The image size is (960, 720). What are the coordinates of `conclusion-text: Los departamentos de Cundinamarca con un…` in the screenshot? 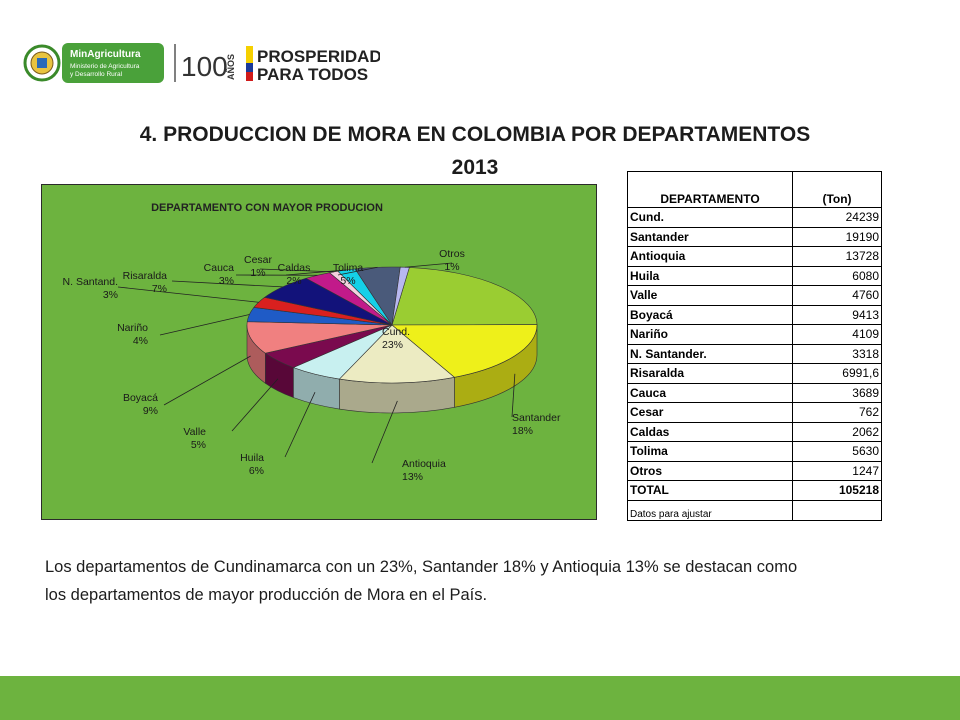 It's located at (485, 581).